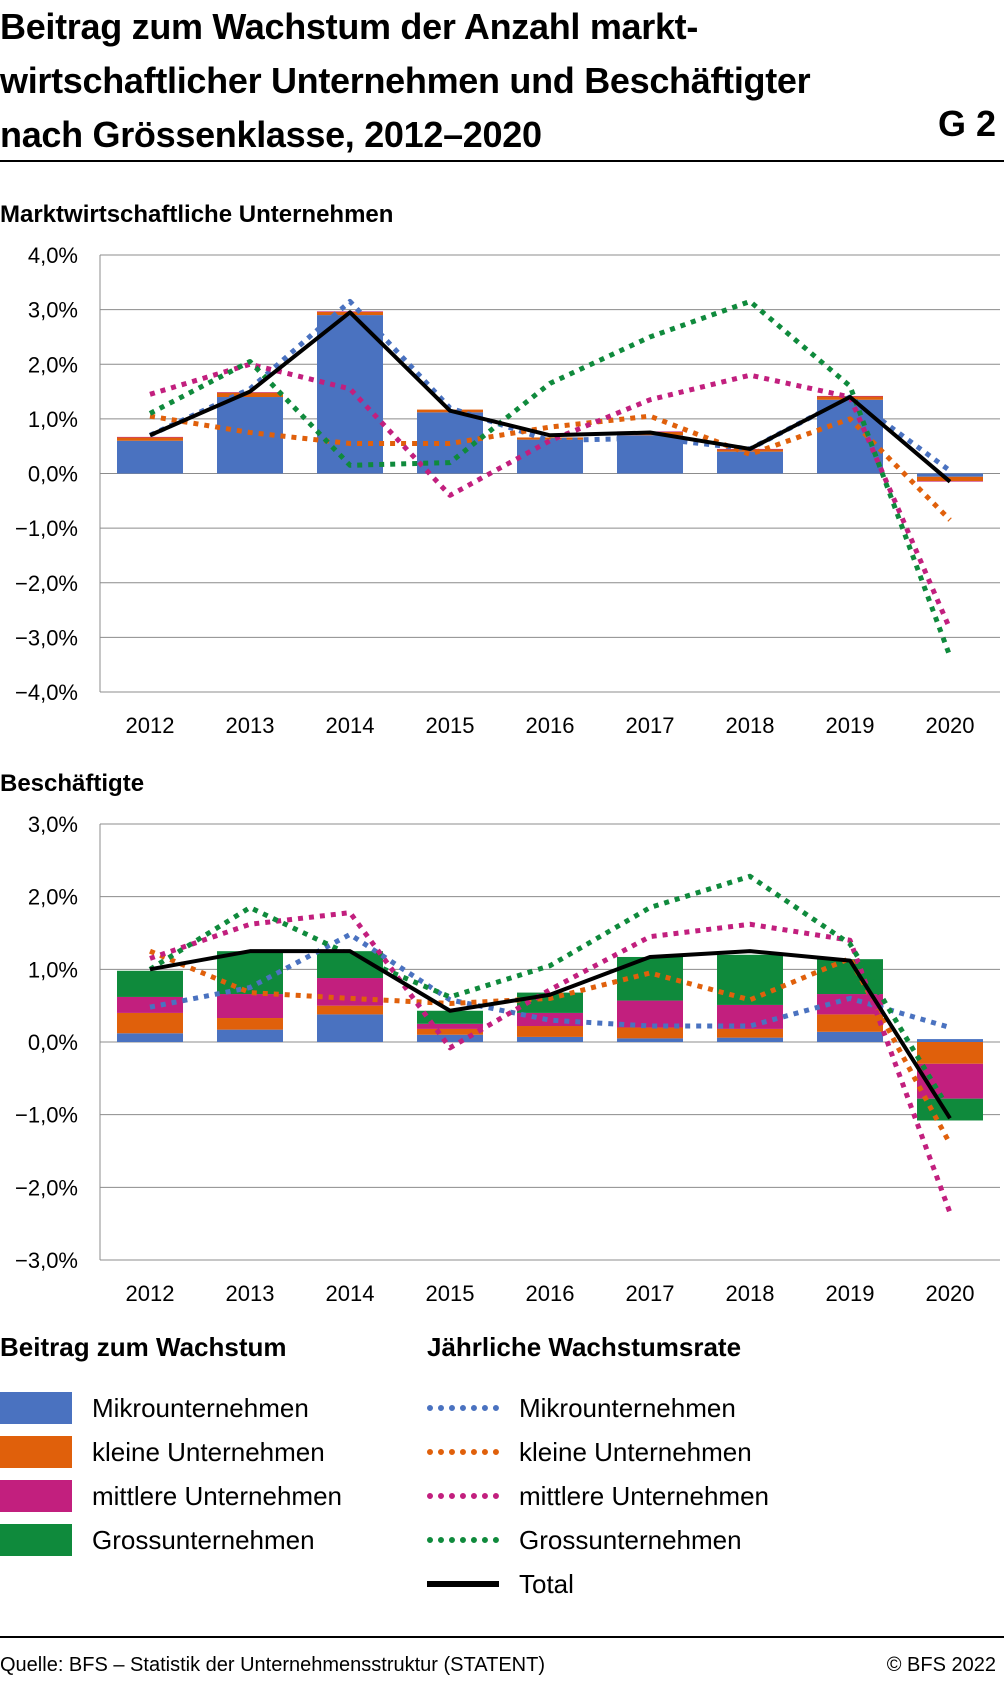  What do you see at coordinates (36, 1540) in the screenshot?
I see `legend-swatch-large` at bounding box center [36, 1540].